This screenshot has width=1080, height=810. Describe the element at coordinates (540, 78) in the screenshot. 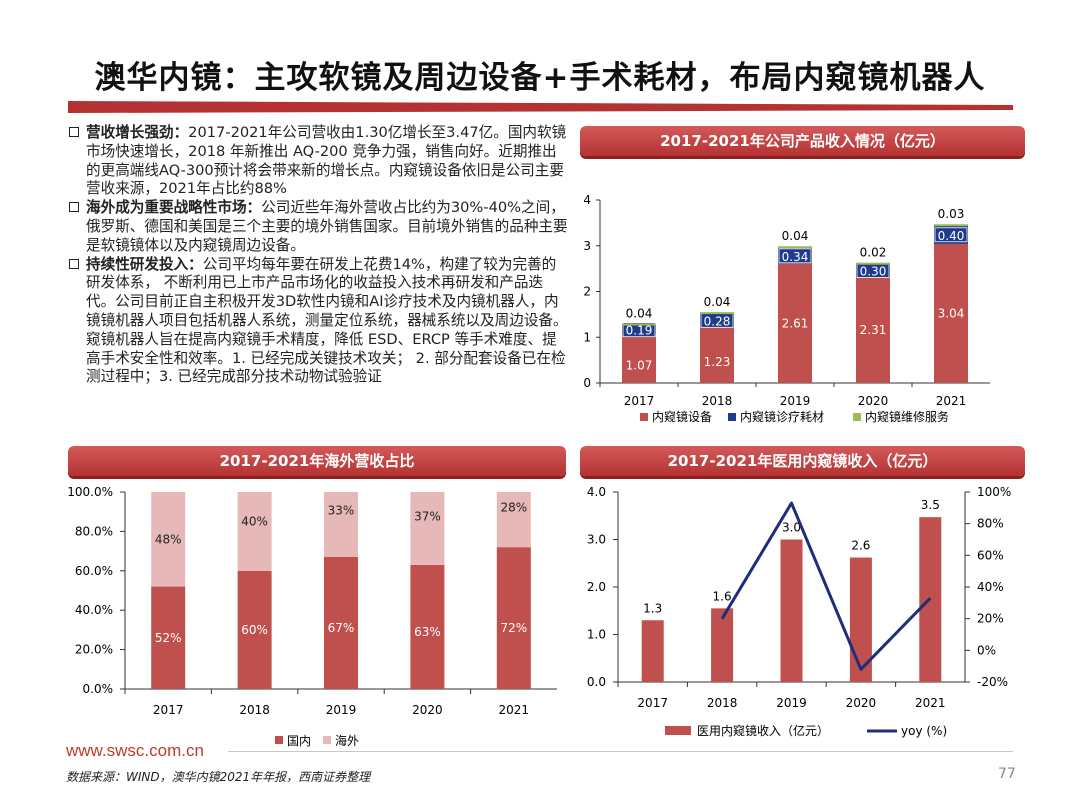

I see `page-title: 澳华内镜：主攻软镜及周边设备+手术耗材，布局内窥镜机器人` at that location.